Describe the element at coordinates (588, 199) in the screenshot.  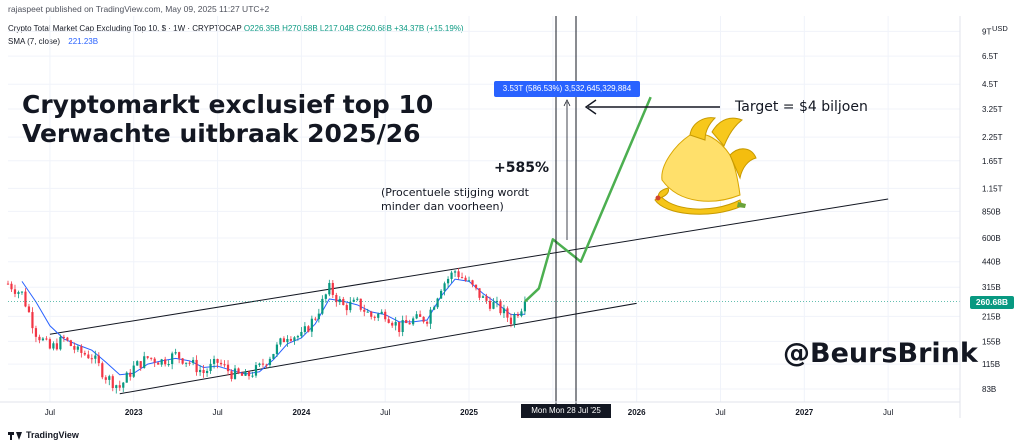
I see `projection-path` at that location.